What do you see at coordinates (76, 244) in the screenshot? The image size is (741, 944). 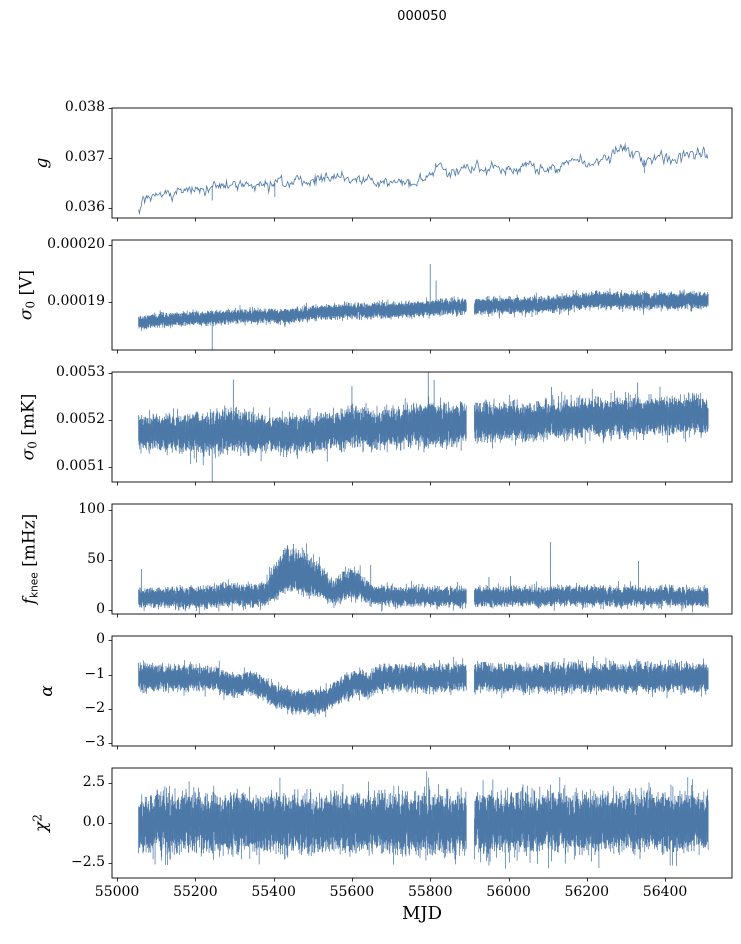 I see `ytick-label: 0.00020` at bounding box center [76, 244].